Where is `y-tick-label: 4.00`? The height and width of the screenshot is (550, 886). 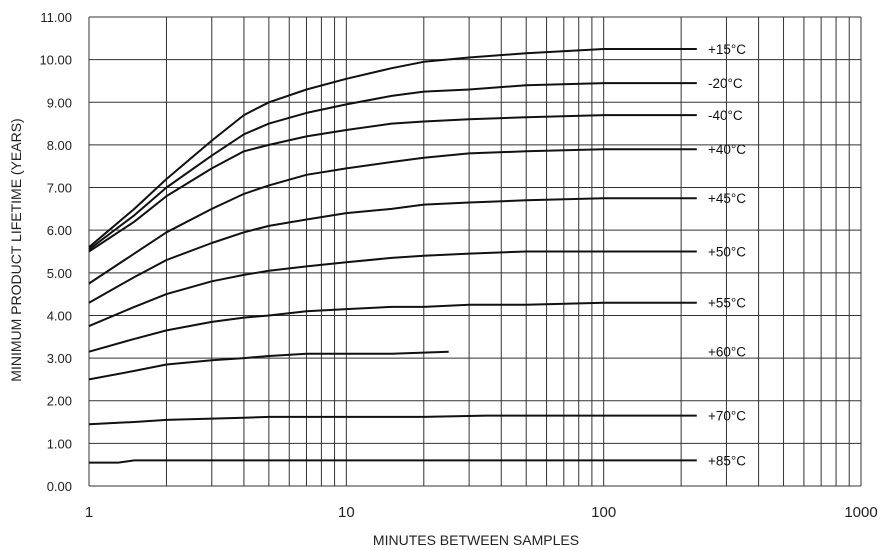
y-tick-label: 4.00 is located at coordinates (59, 315).